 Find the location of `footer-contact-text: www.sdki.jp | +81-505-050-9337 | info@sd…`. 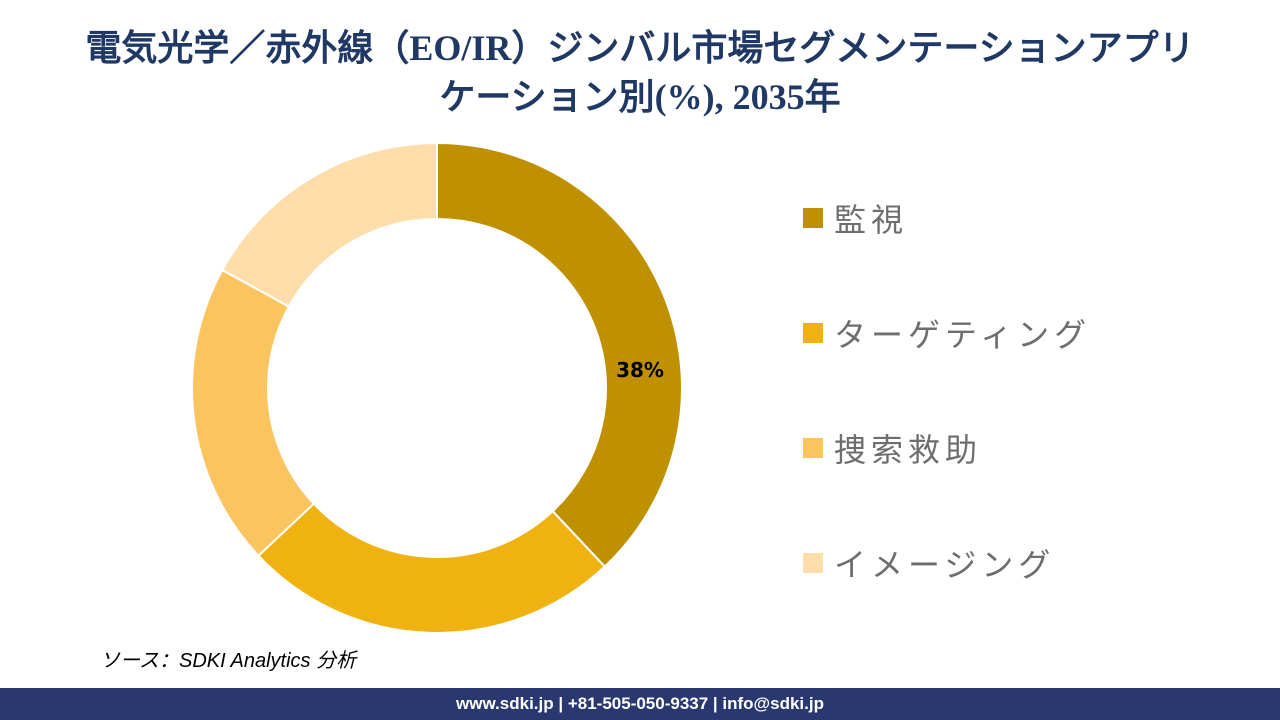

footer-contact-text: www.sdki.jp | +81-505-050-9337 | info@sd… is located at coordinates (640, 703).